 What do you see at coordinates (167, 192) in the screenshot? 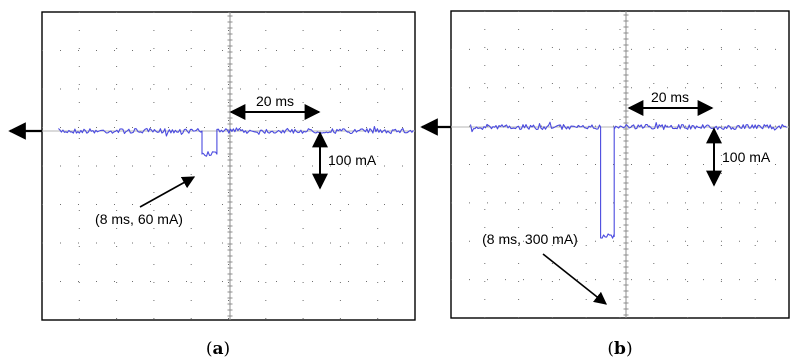
I see `pulse-pointer-a` at bounding box center [167, 192].